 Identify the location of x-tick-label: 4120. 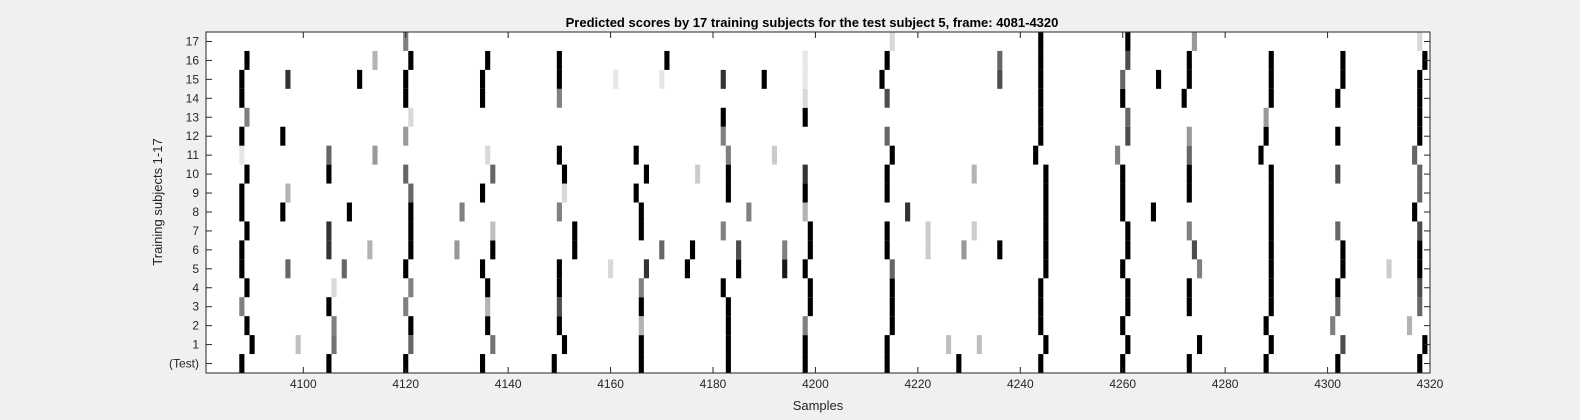
(405, 384).